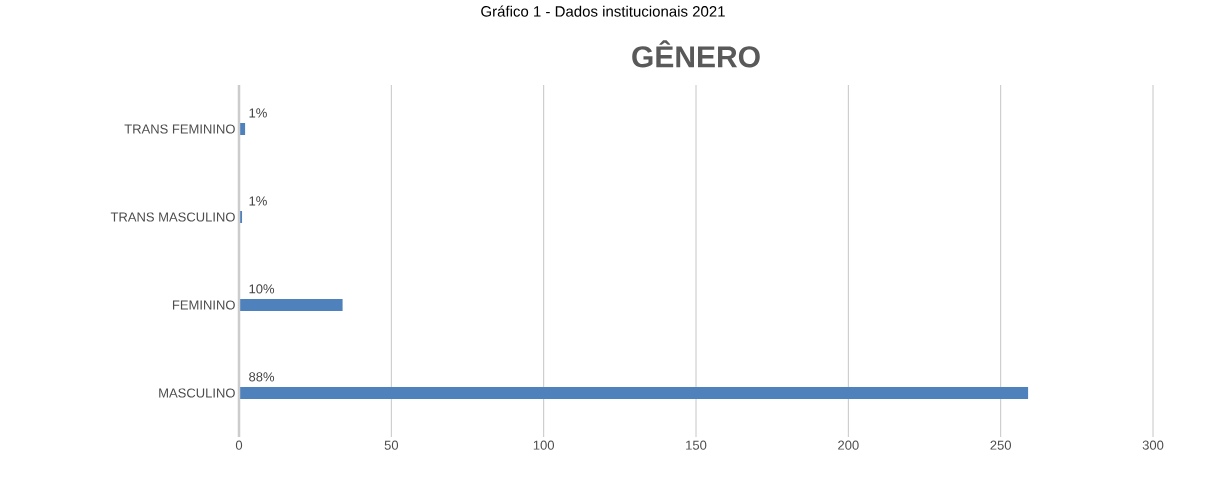 This screenshot has width=1207, height=482. Describe the element at coordinates (1153, 445) in the screenshot. I see `x-tick-label: 300` at that location.